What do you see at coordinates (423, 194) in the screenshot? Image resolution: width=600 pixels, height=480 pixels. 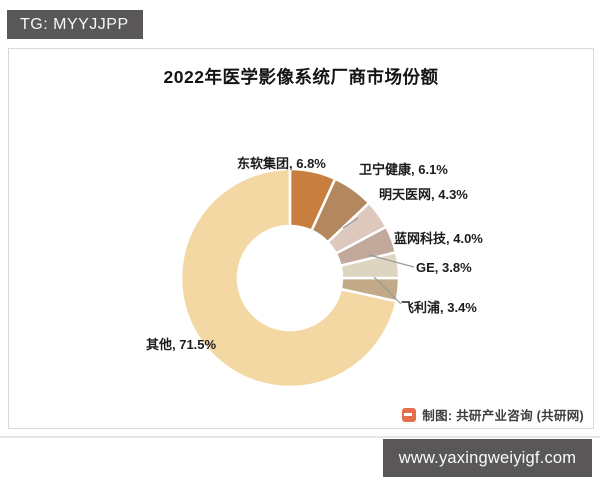 I see `slice-label-2: 明天医网, 4.3%` at bounding box center [423, 194].